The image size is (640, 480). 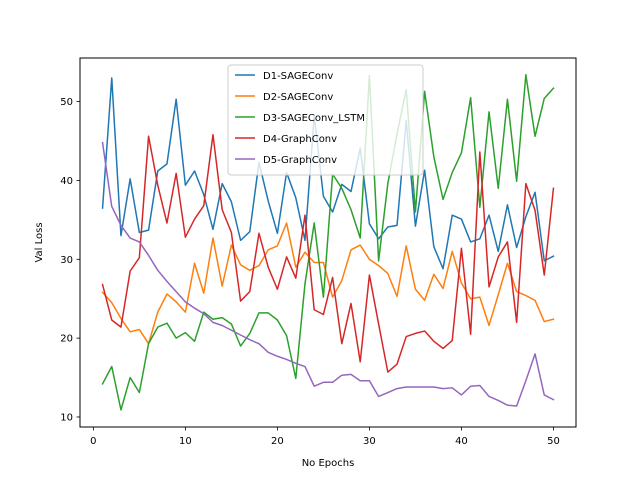 What do you see at coordinates (461, 441) in the screenshot?
I see `x-tick-label: 40` at bounding box center [461, 441].